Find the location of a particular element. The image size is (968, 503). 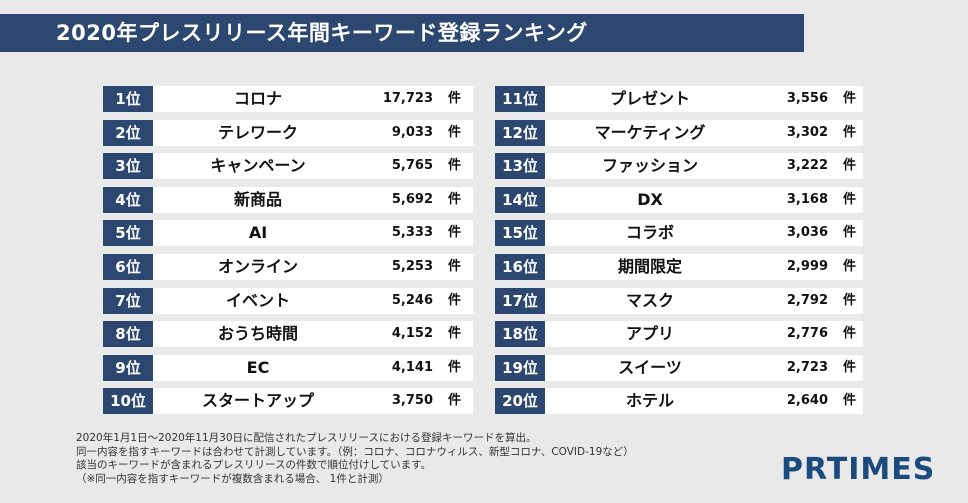

rank-keyword: DX is located at coordinates (650, 199).